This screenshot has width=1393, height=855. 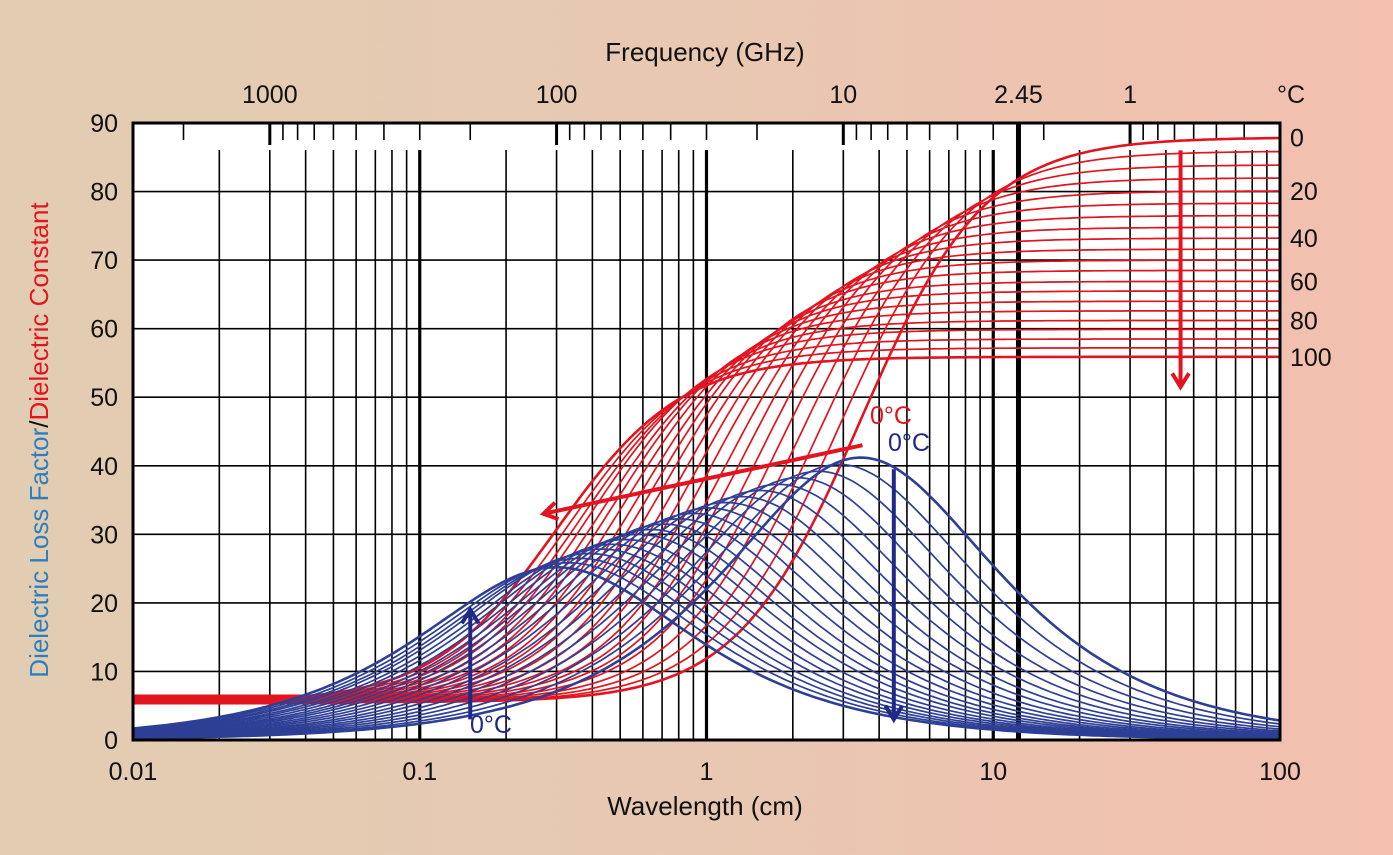 What do you see at coordinates (104, 124) in the screenshot?
I see `y-tick-label: 90` at bounding box center [104, 124].